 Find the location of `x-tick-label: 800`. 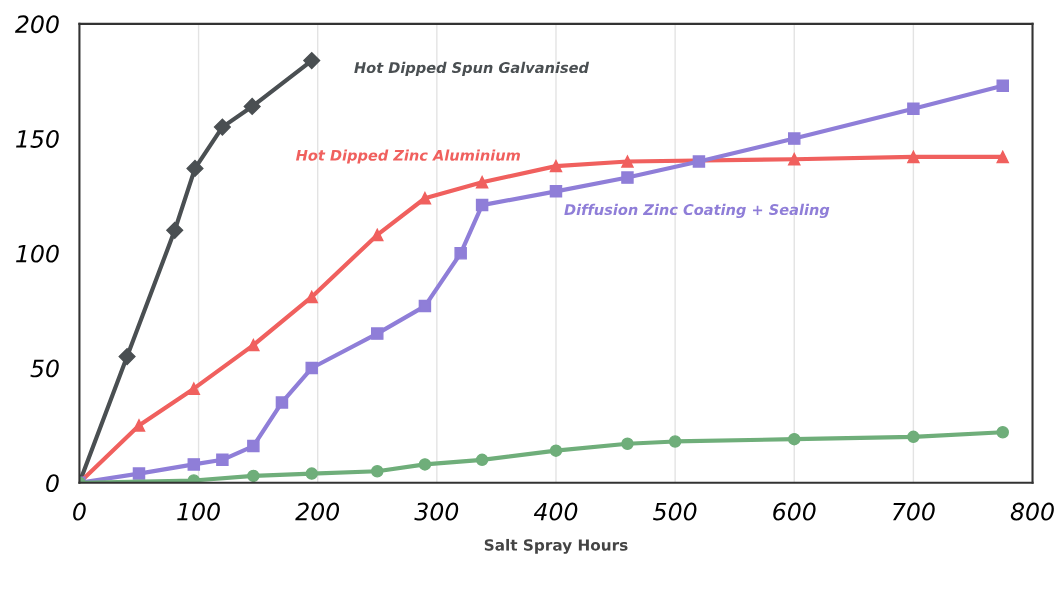

x-tick-label: 800 is located at coordinates (1032, 511).